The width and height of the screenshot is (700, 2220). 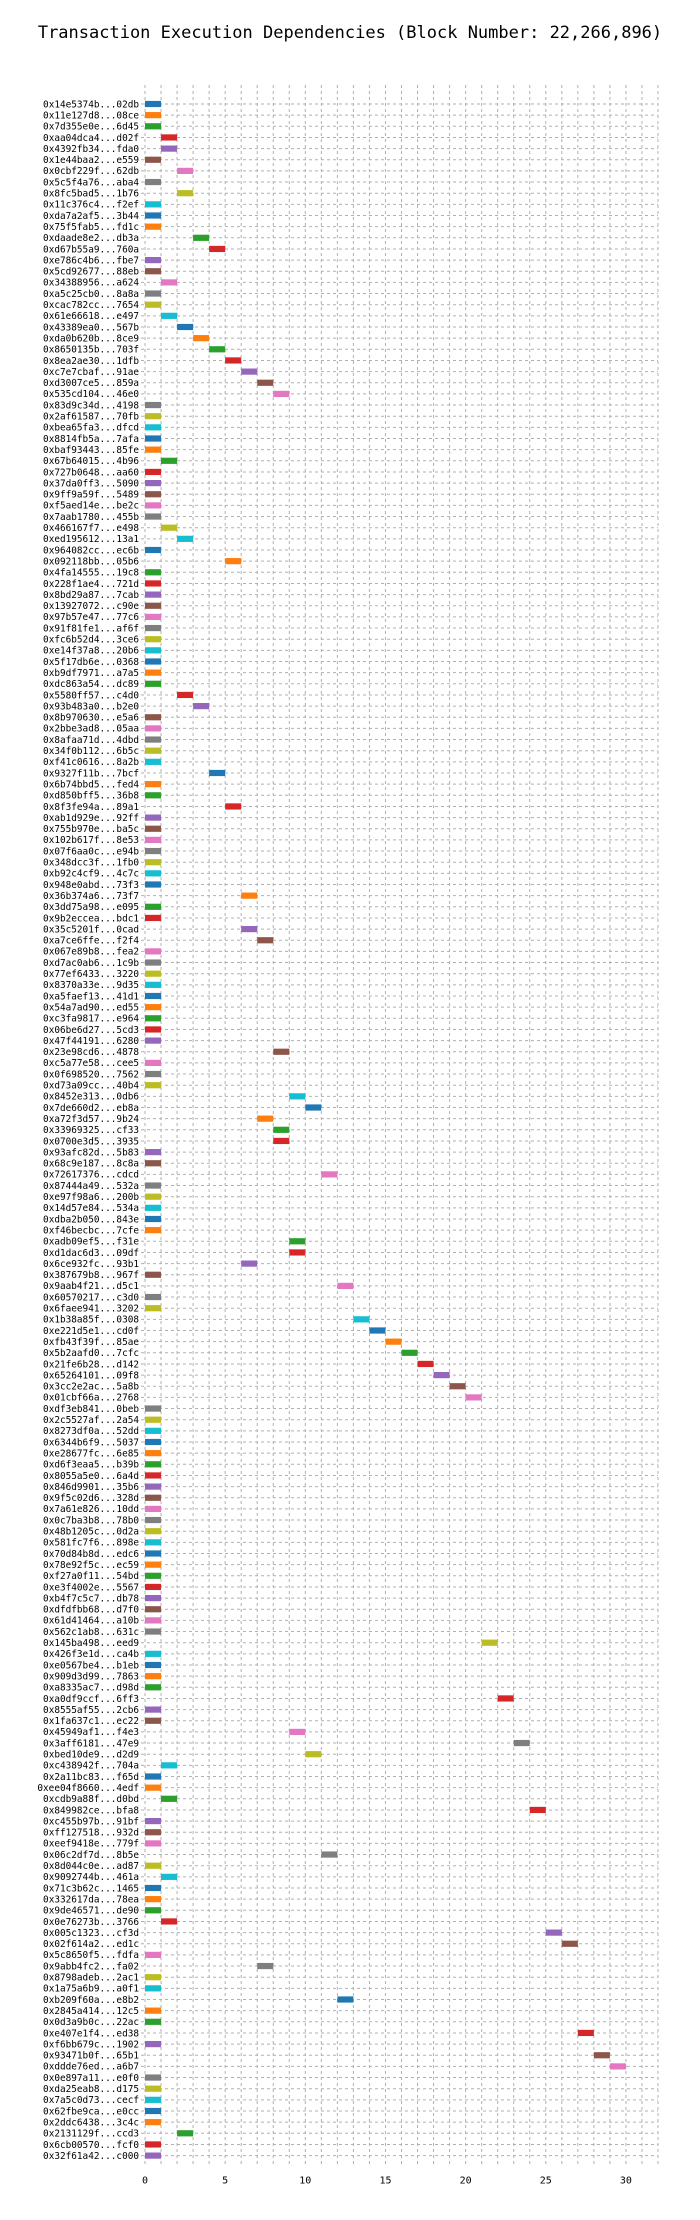 What do you see at coordinates (91, 483) in the screenshot?
I see `tx-label: 0x37da0ff3...5090` at bounding box center [91, 483].